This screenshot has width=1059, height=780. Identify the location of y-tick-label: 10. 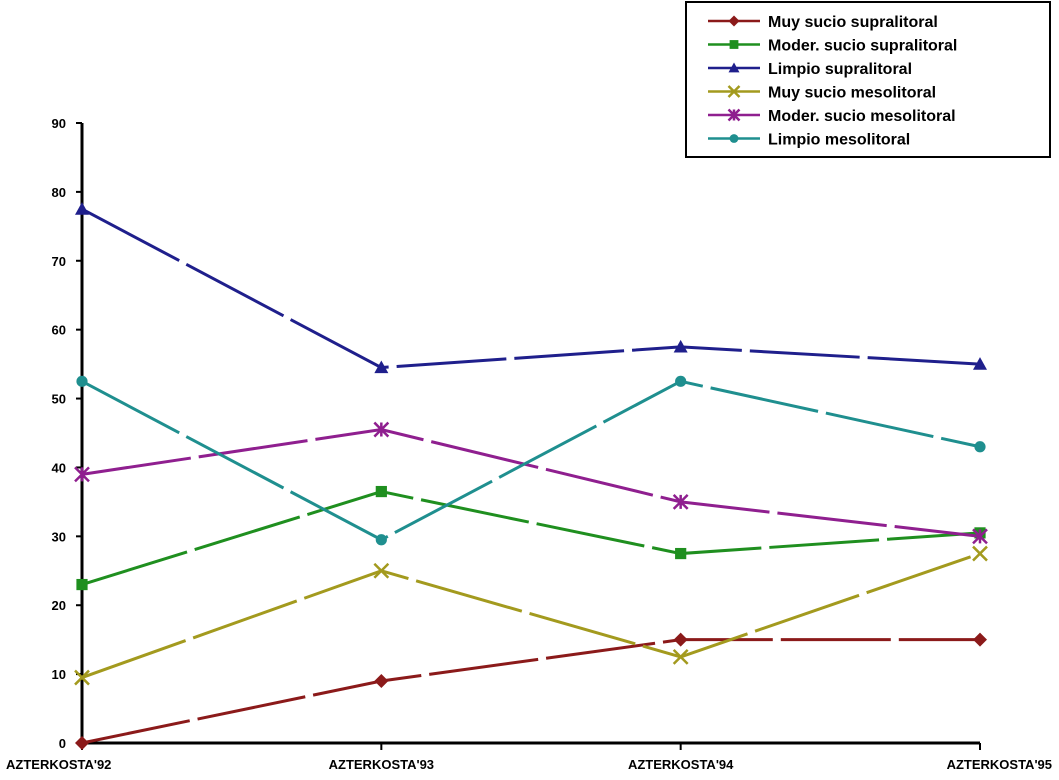
(59, 674).